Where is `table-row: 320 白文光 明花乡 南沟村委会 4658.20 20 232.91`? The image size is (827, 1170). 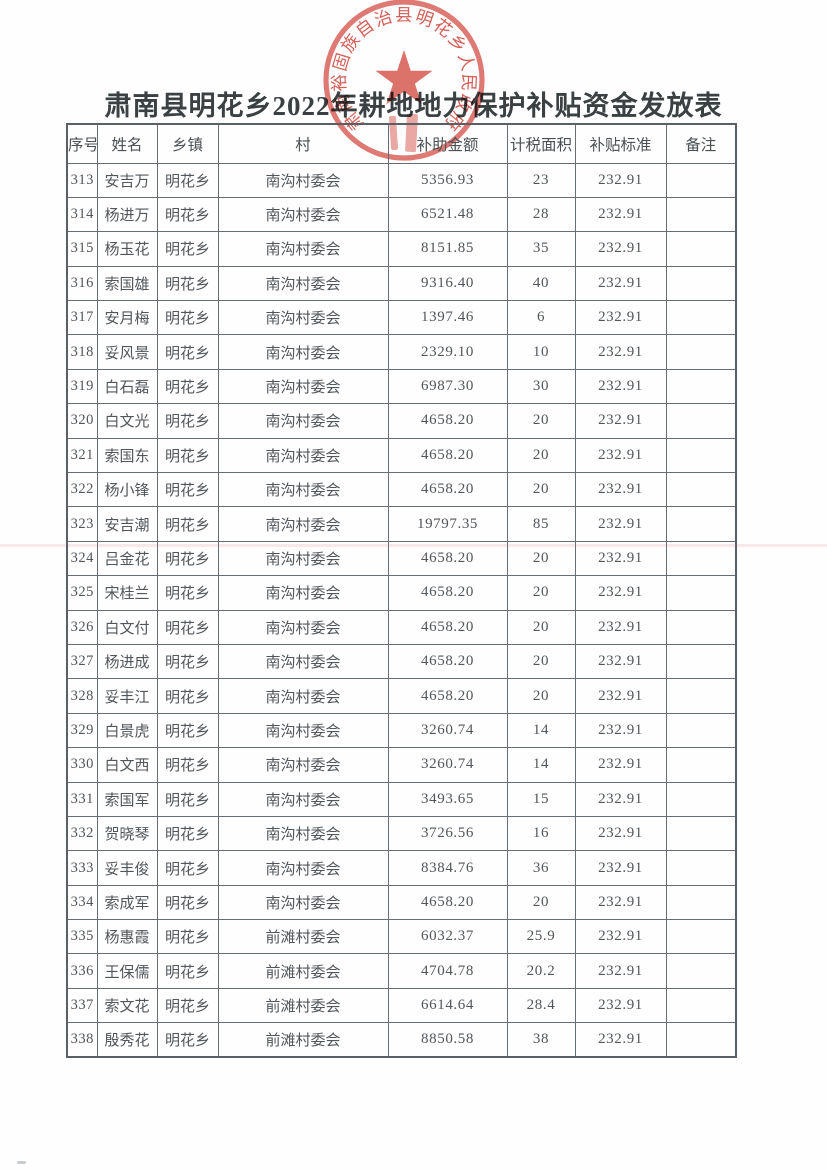 table-row: 320 白文光 明花乡 南沟村委会 4658.20 20 232.91 is located at coordinates (401, 421).